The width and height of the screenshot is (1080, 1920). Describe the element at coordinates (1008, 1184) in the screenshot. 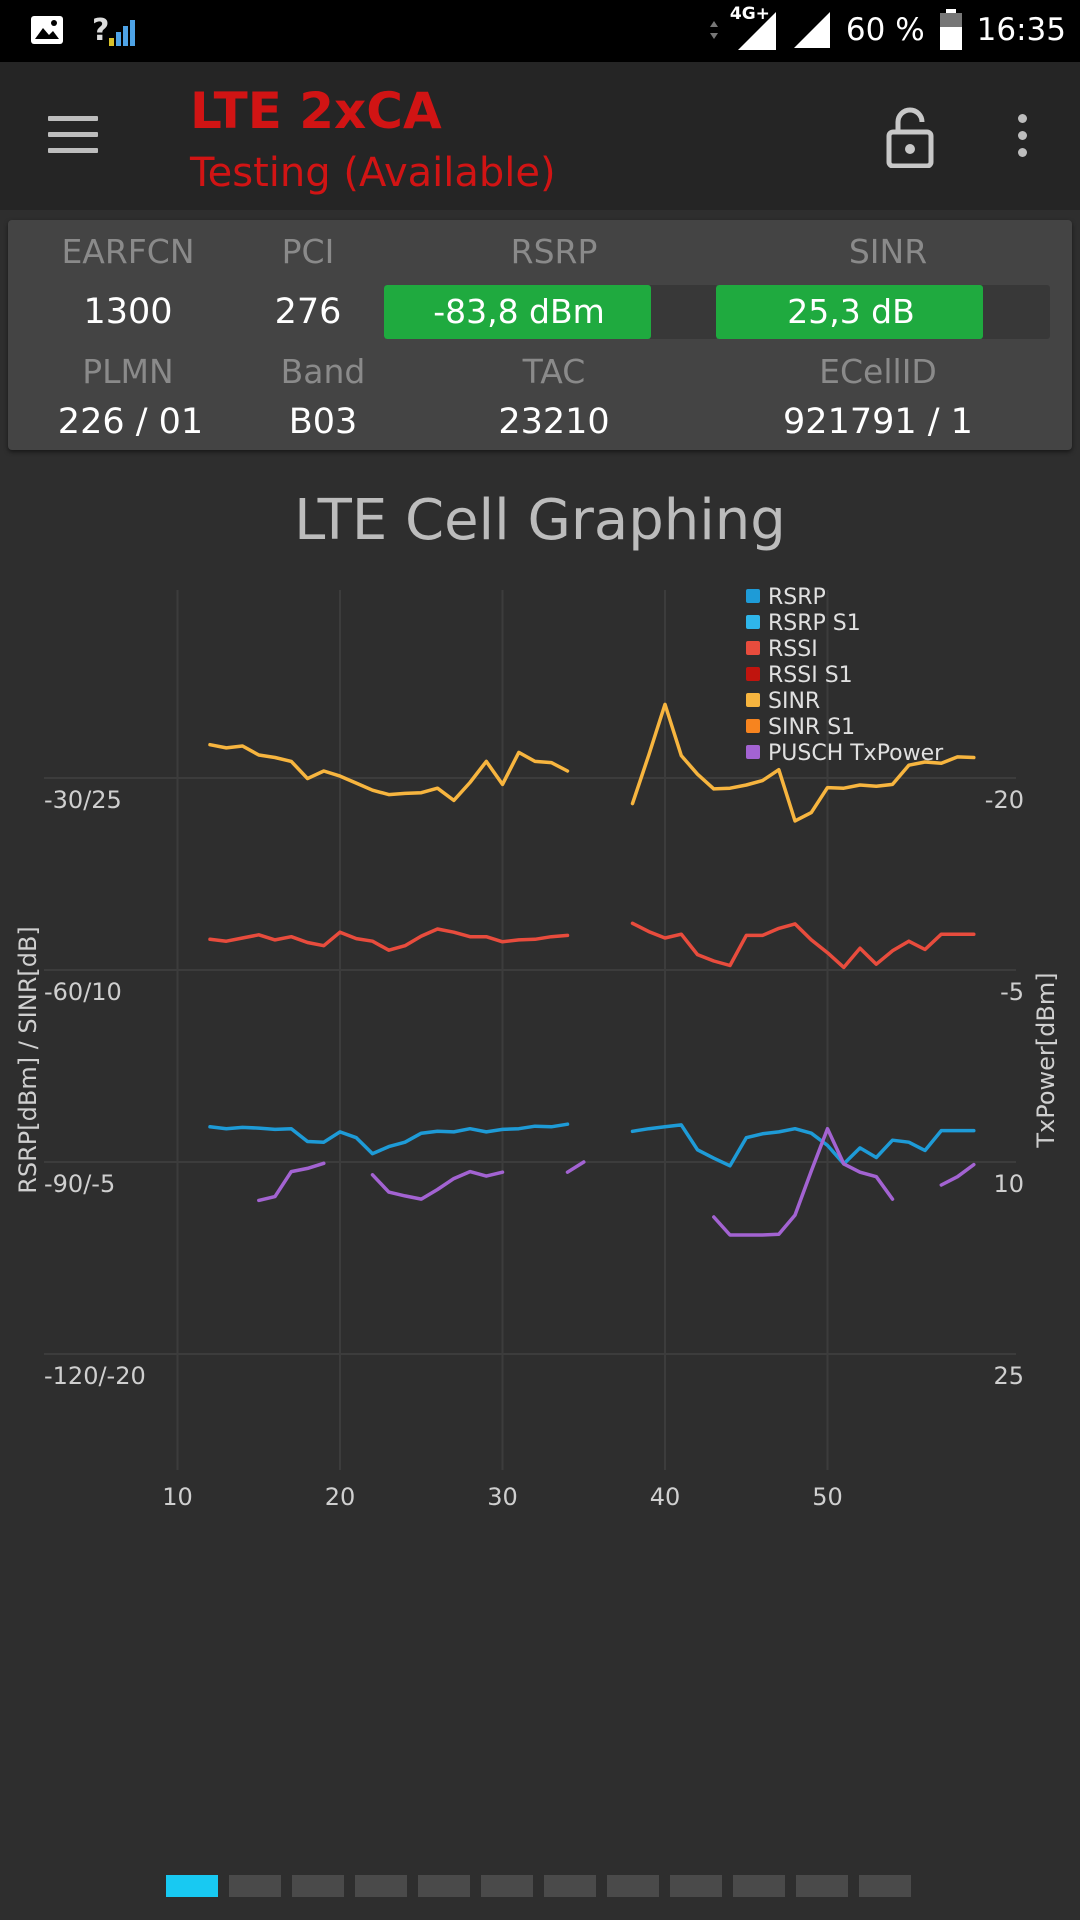

I see `y2-tick-label: 10` at that location.